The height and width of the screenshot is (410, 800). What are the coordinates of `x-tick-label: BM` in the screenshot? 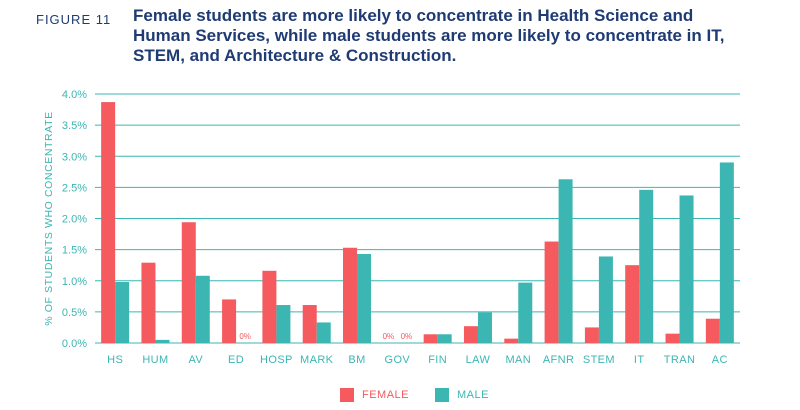 It's located at (356, 360).